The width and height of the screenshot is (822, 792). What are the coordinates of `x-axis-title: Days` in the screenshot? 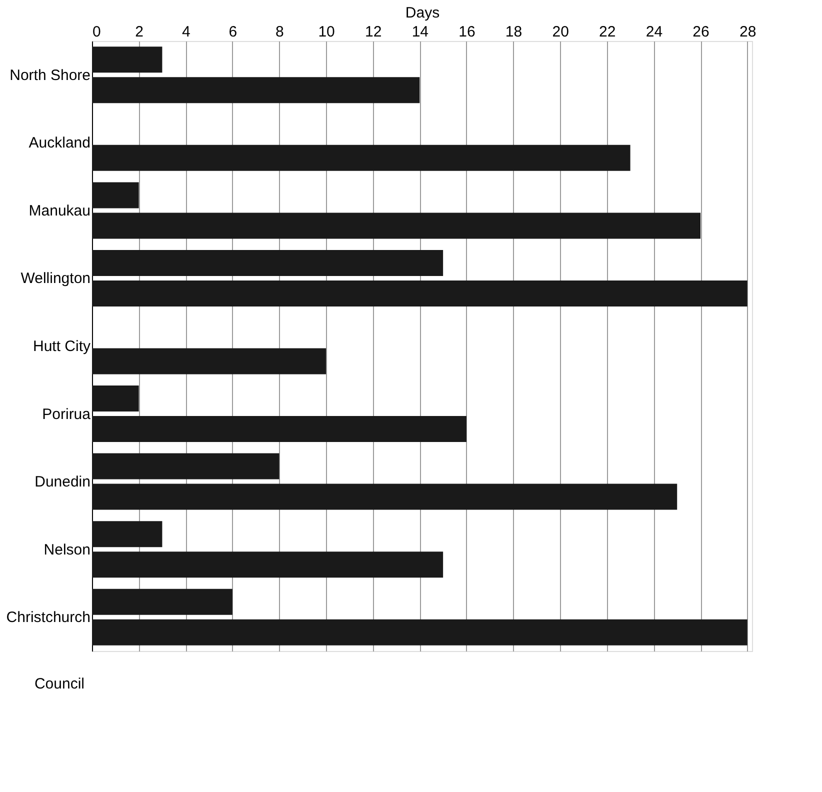 It's located at (422, 13).